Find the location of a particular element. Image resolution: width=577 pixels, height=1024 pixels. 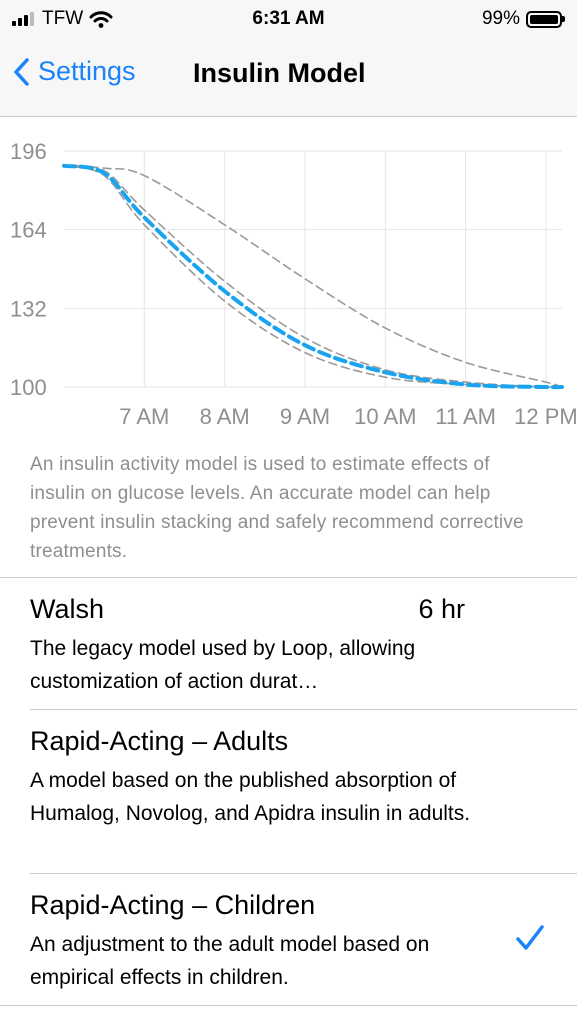

battery-percent: 99% is located at coordinates (500, 18).